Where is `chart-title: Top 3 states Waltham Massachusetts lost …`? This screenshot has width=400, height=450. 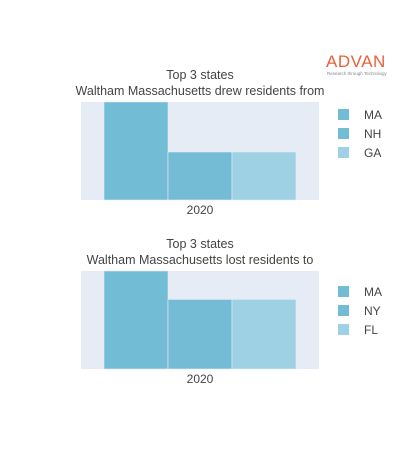
chart-title: Top 3 states Waltham Massachusetts lost … is located at coordinates (200, 252).